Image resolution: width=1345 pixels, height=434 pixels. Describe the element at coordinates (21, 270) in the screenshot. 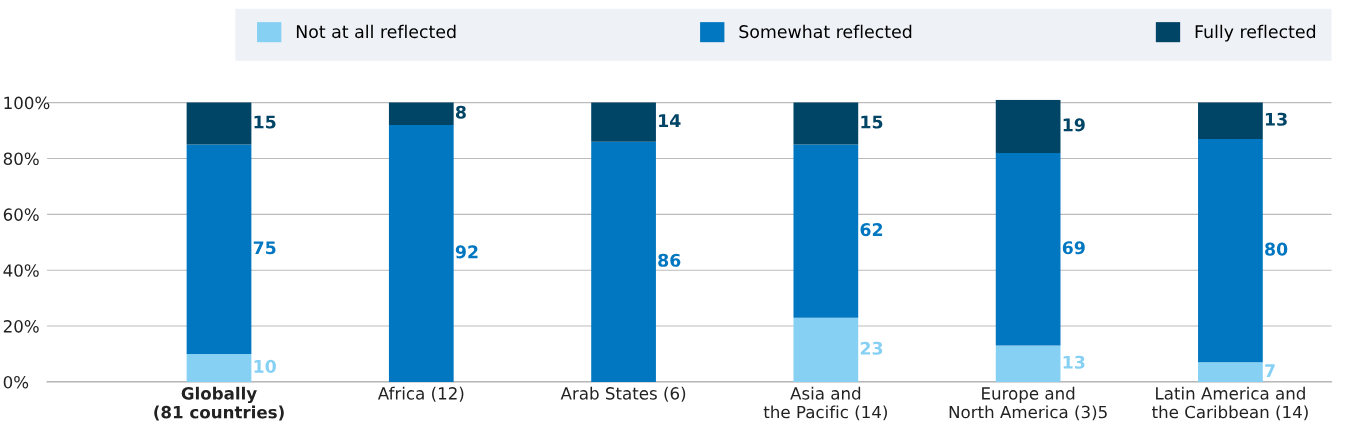

I see `y-tick-label: 40%` at that location.